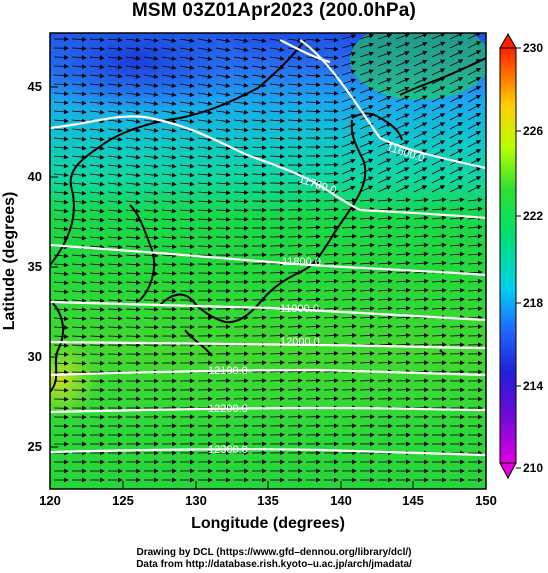 The image size is (548, 573). Describe the element at coordinates (299, 309) in the screenshot. I see `contour-label: 11900.0` at that location.